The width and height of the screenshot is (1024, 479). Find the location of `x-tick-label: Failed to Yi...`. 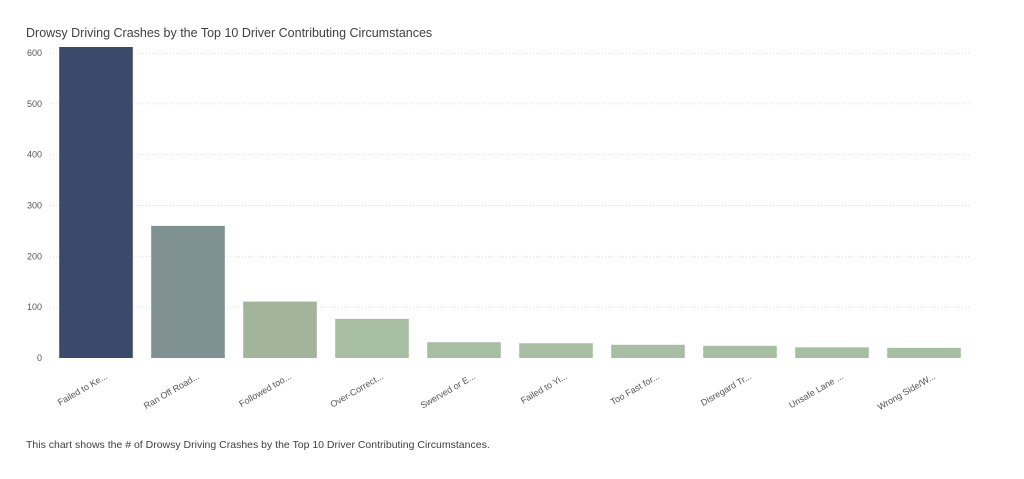

x-tick-label: Failed to Yi... is located at coordinates (544, 388).